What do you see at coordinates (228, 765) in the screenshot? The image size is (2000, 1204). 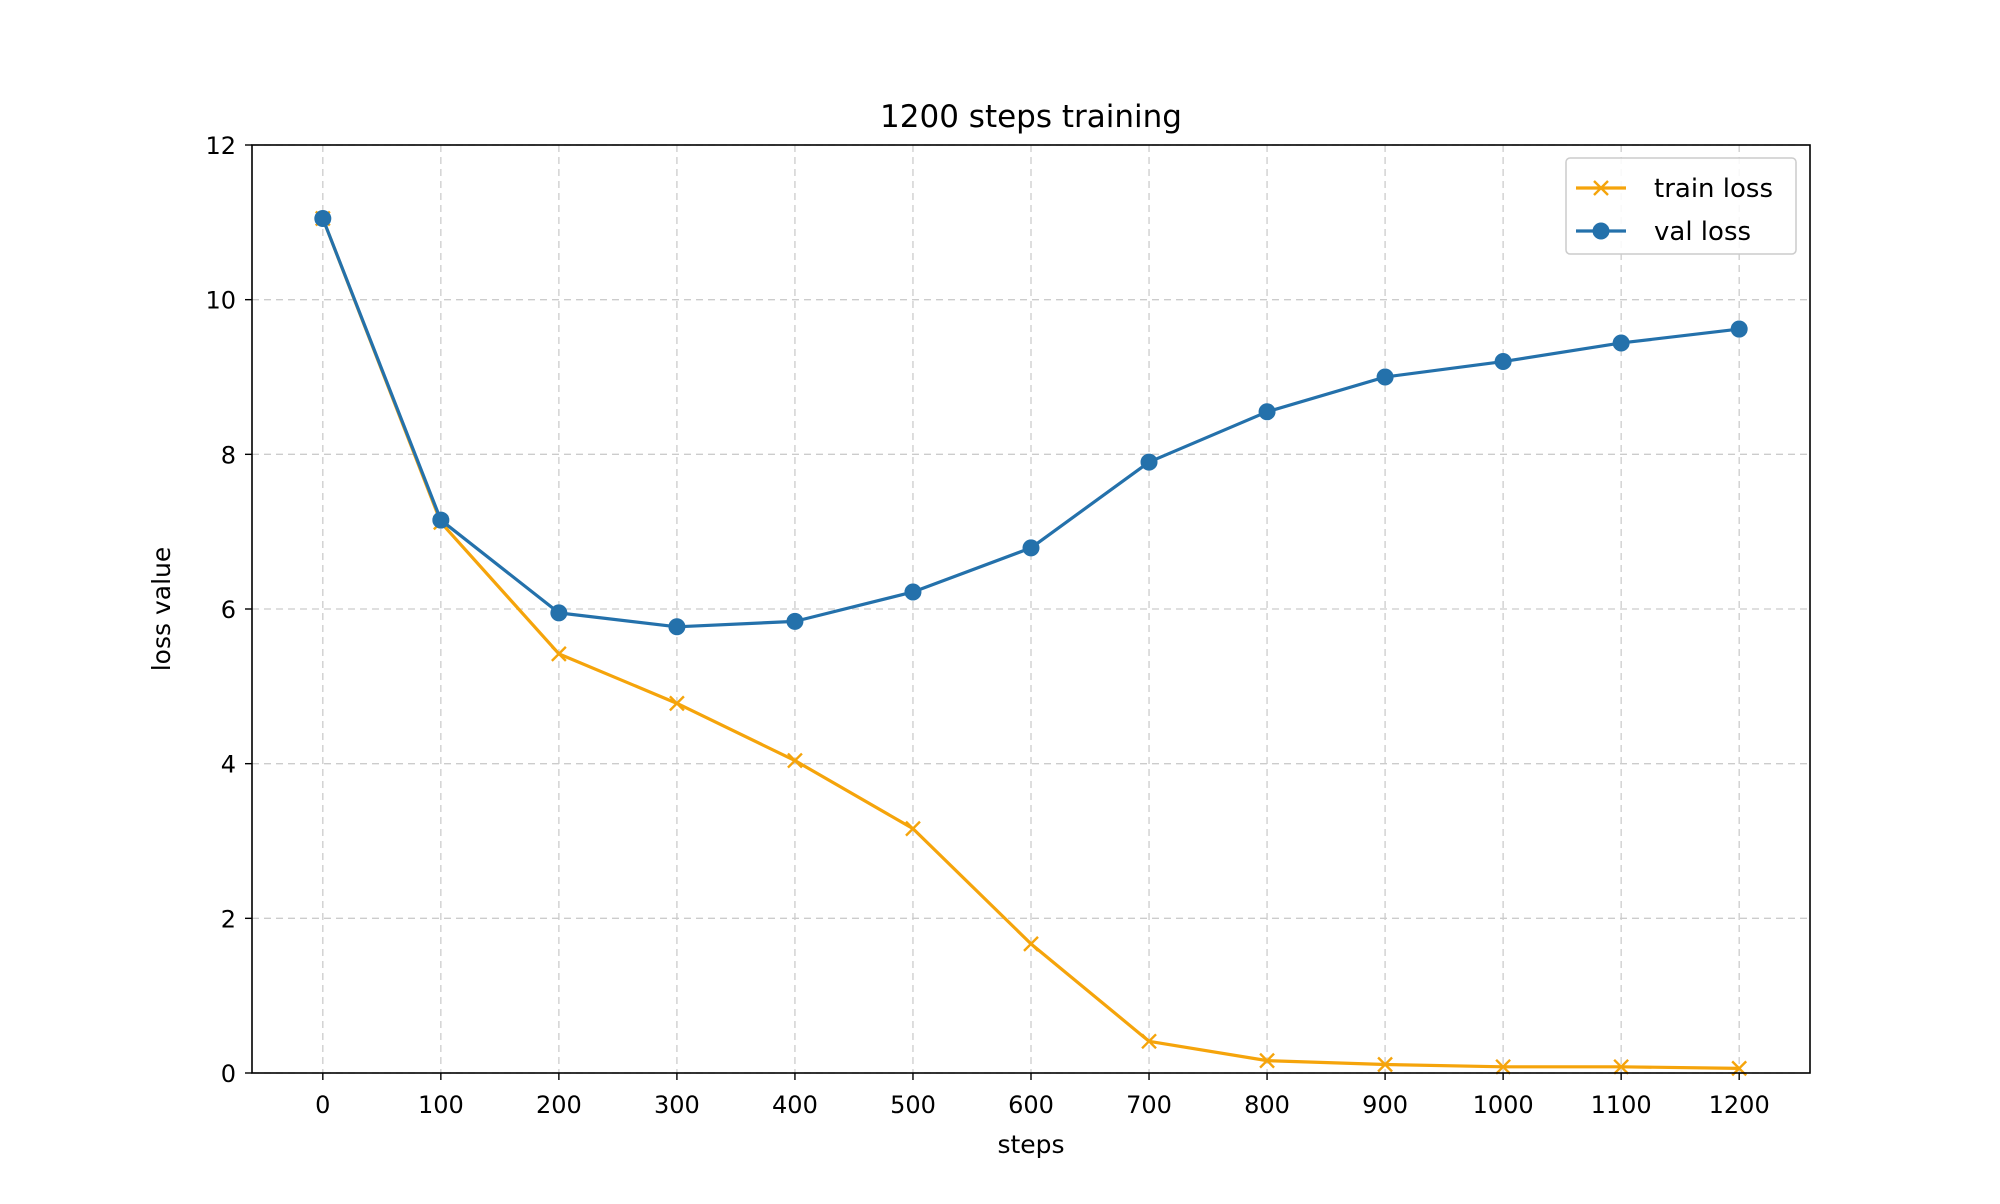 I see `y-tick-label: 4` at bounding box center [228, 765].